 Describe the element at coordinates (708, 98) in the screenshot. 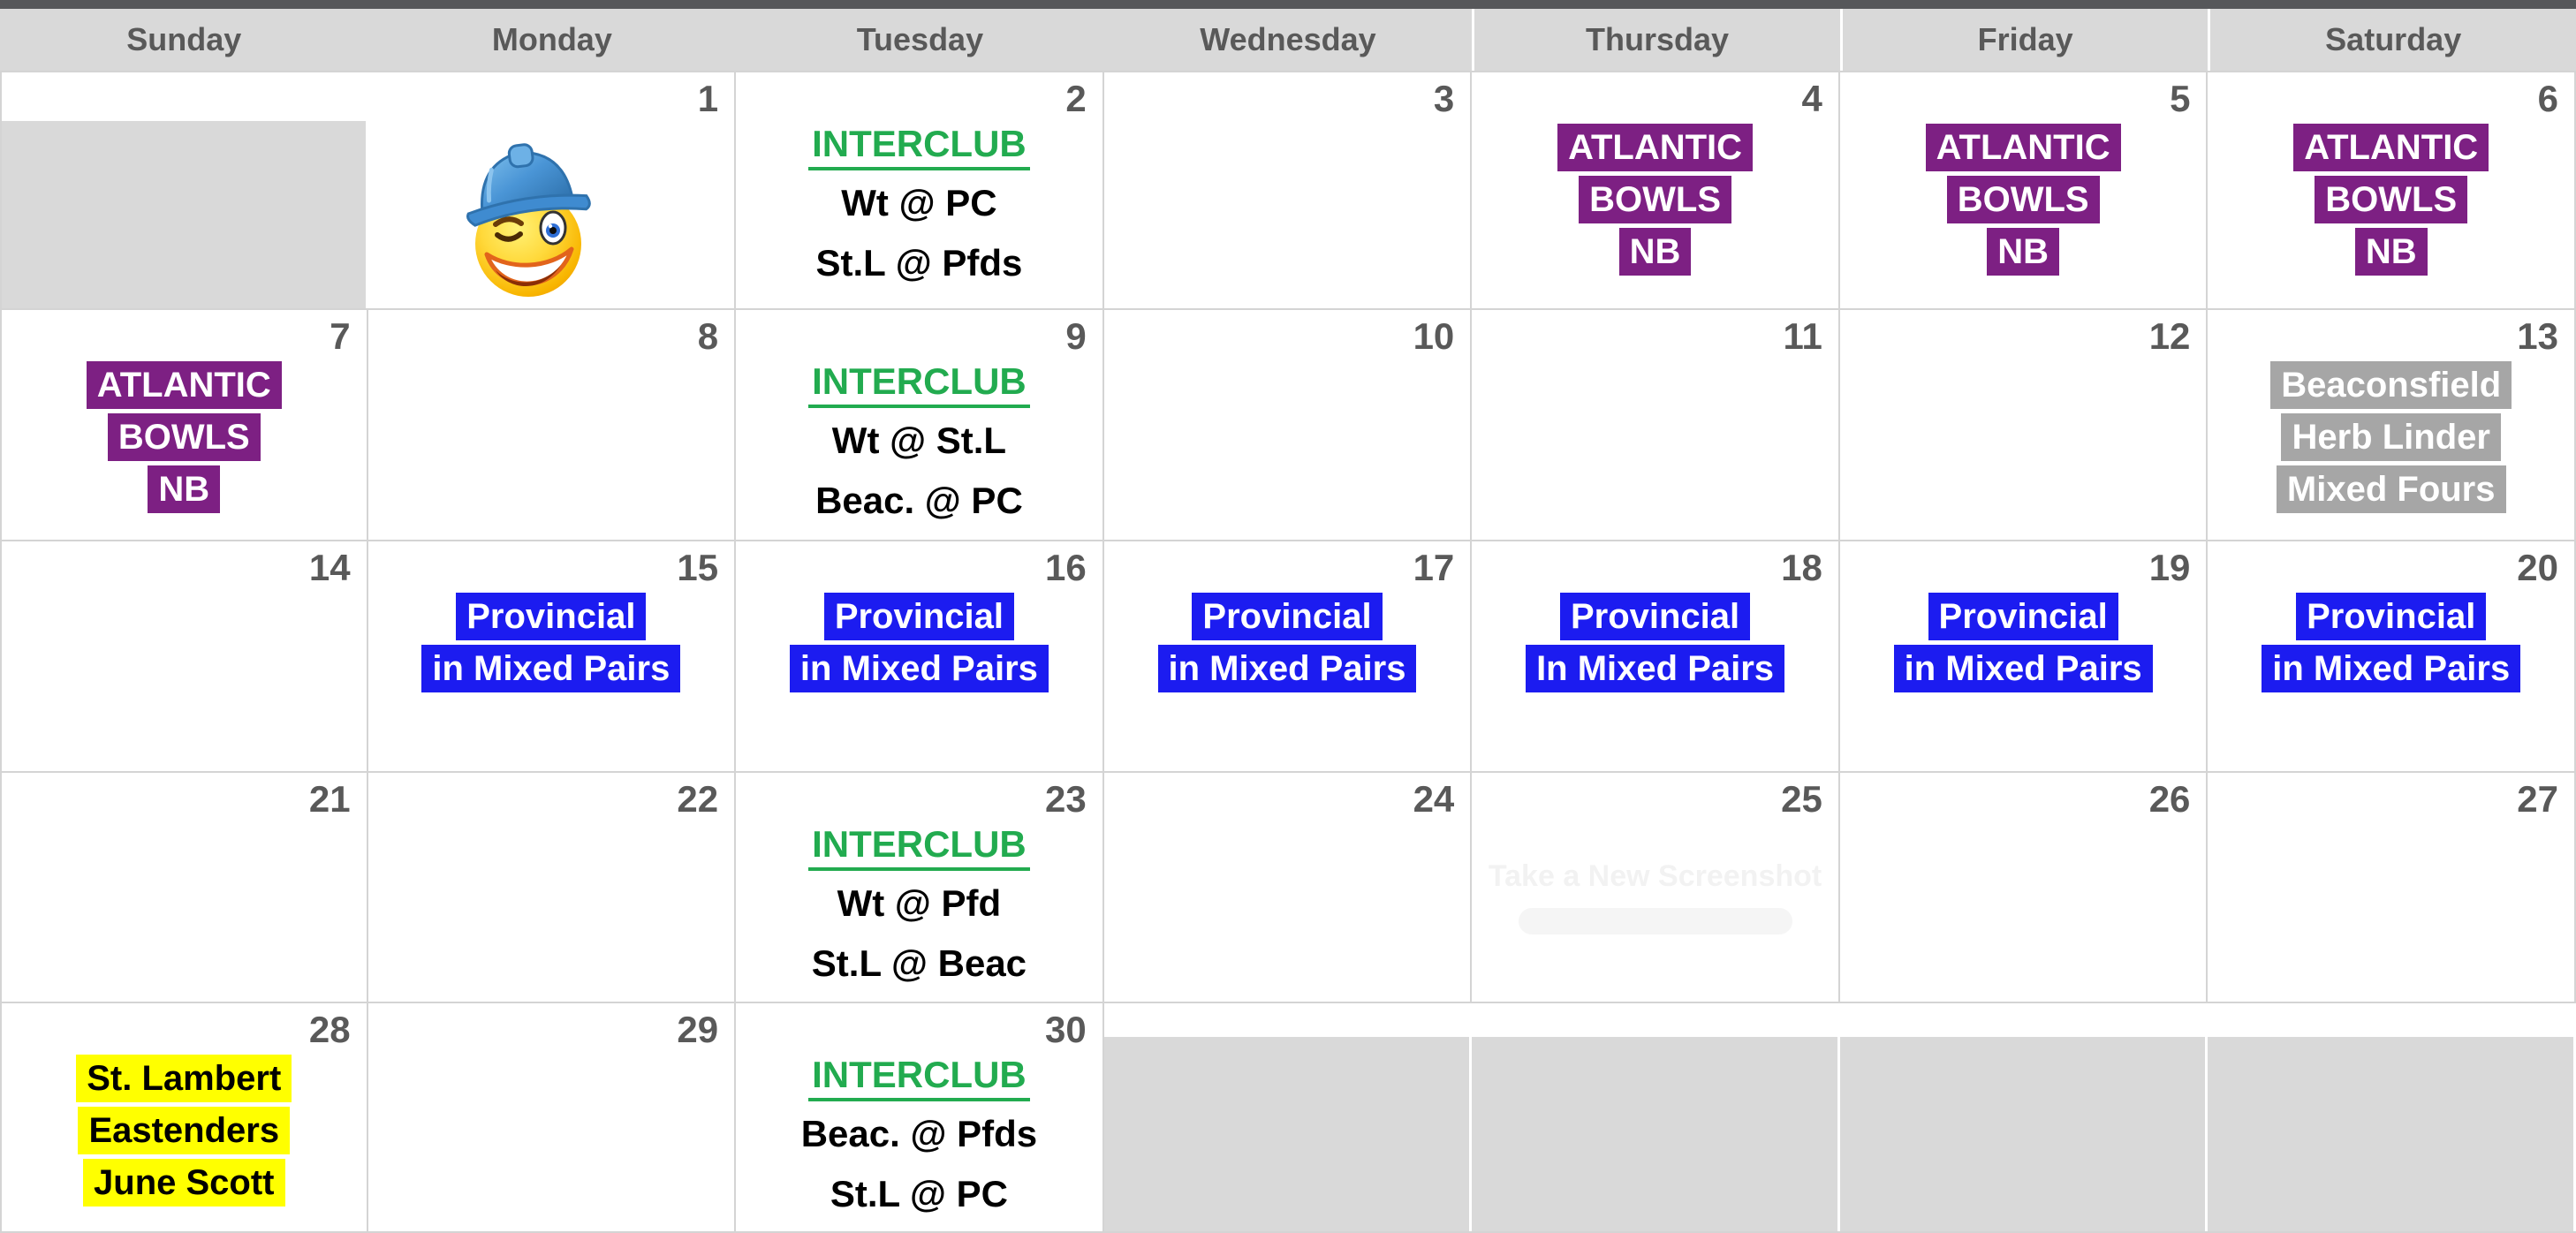

I see `day-number: 1` at that location.